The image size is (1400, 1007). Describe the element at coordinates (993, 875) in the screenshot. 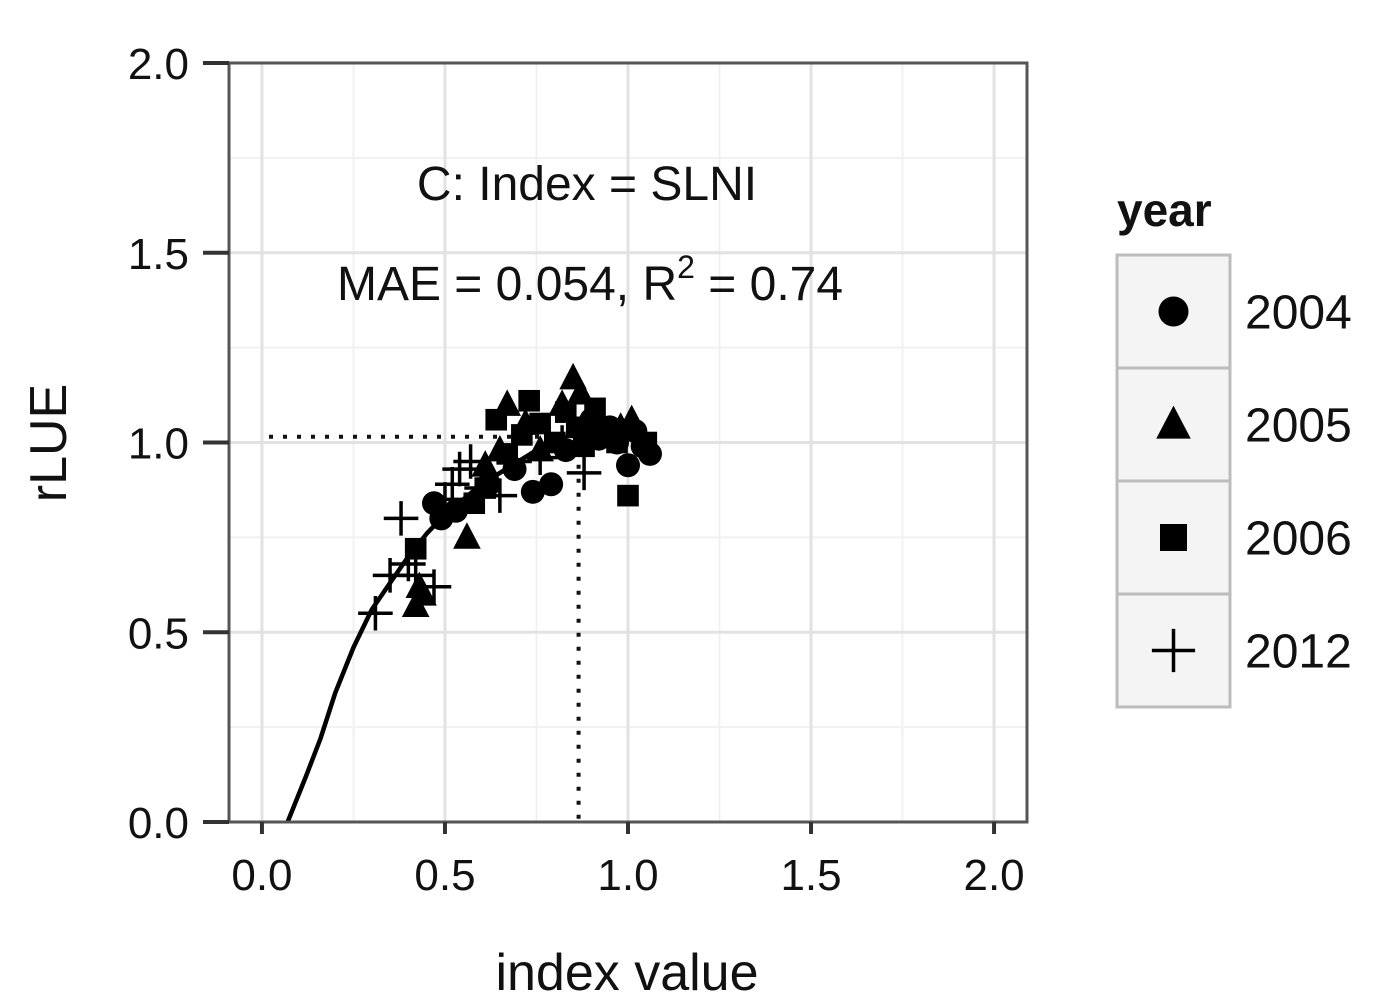

I see `x-tick-label-4: 2.0` at that location.